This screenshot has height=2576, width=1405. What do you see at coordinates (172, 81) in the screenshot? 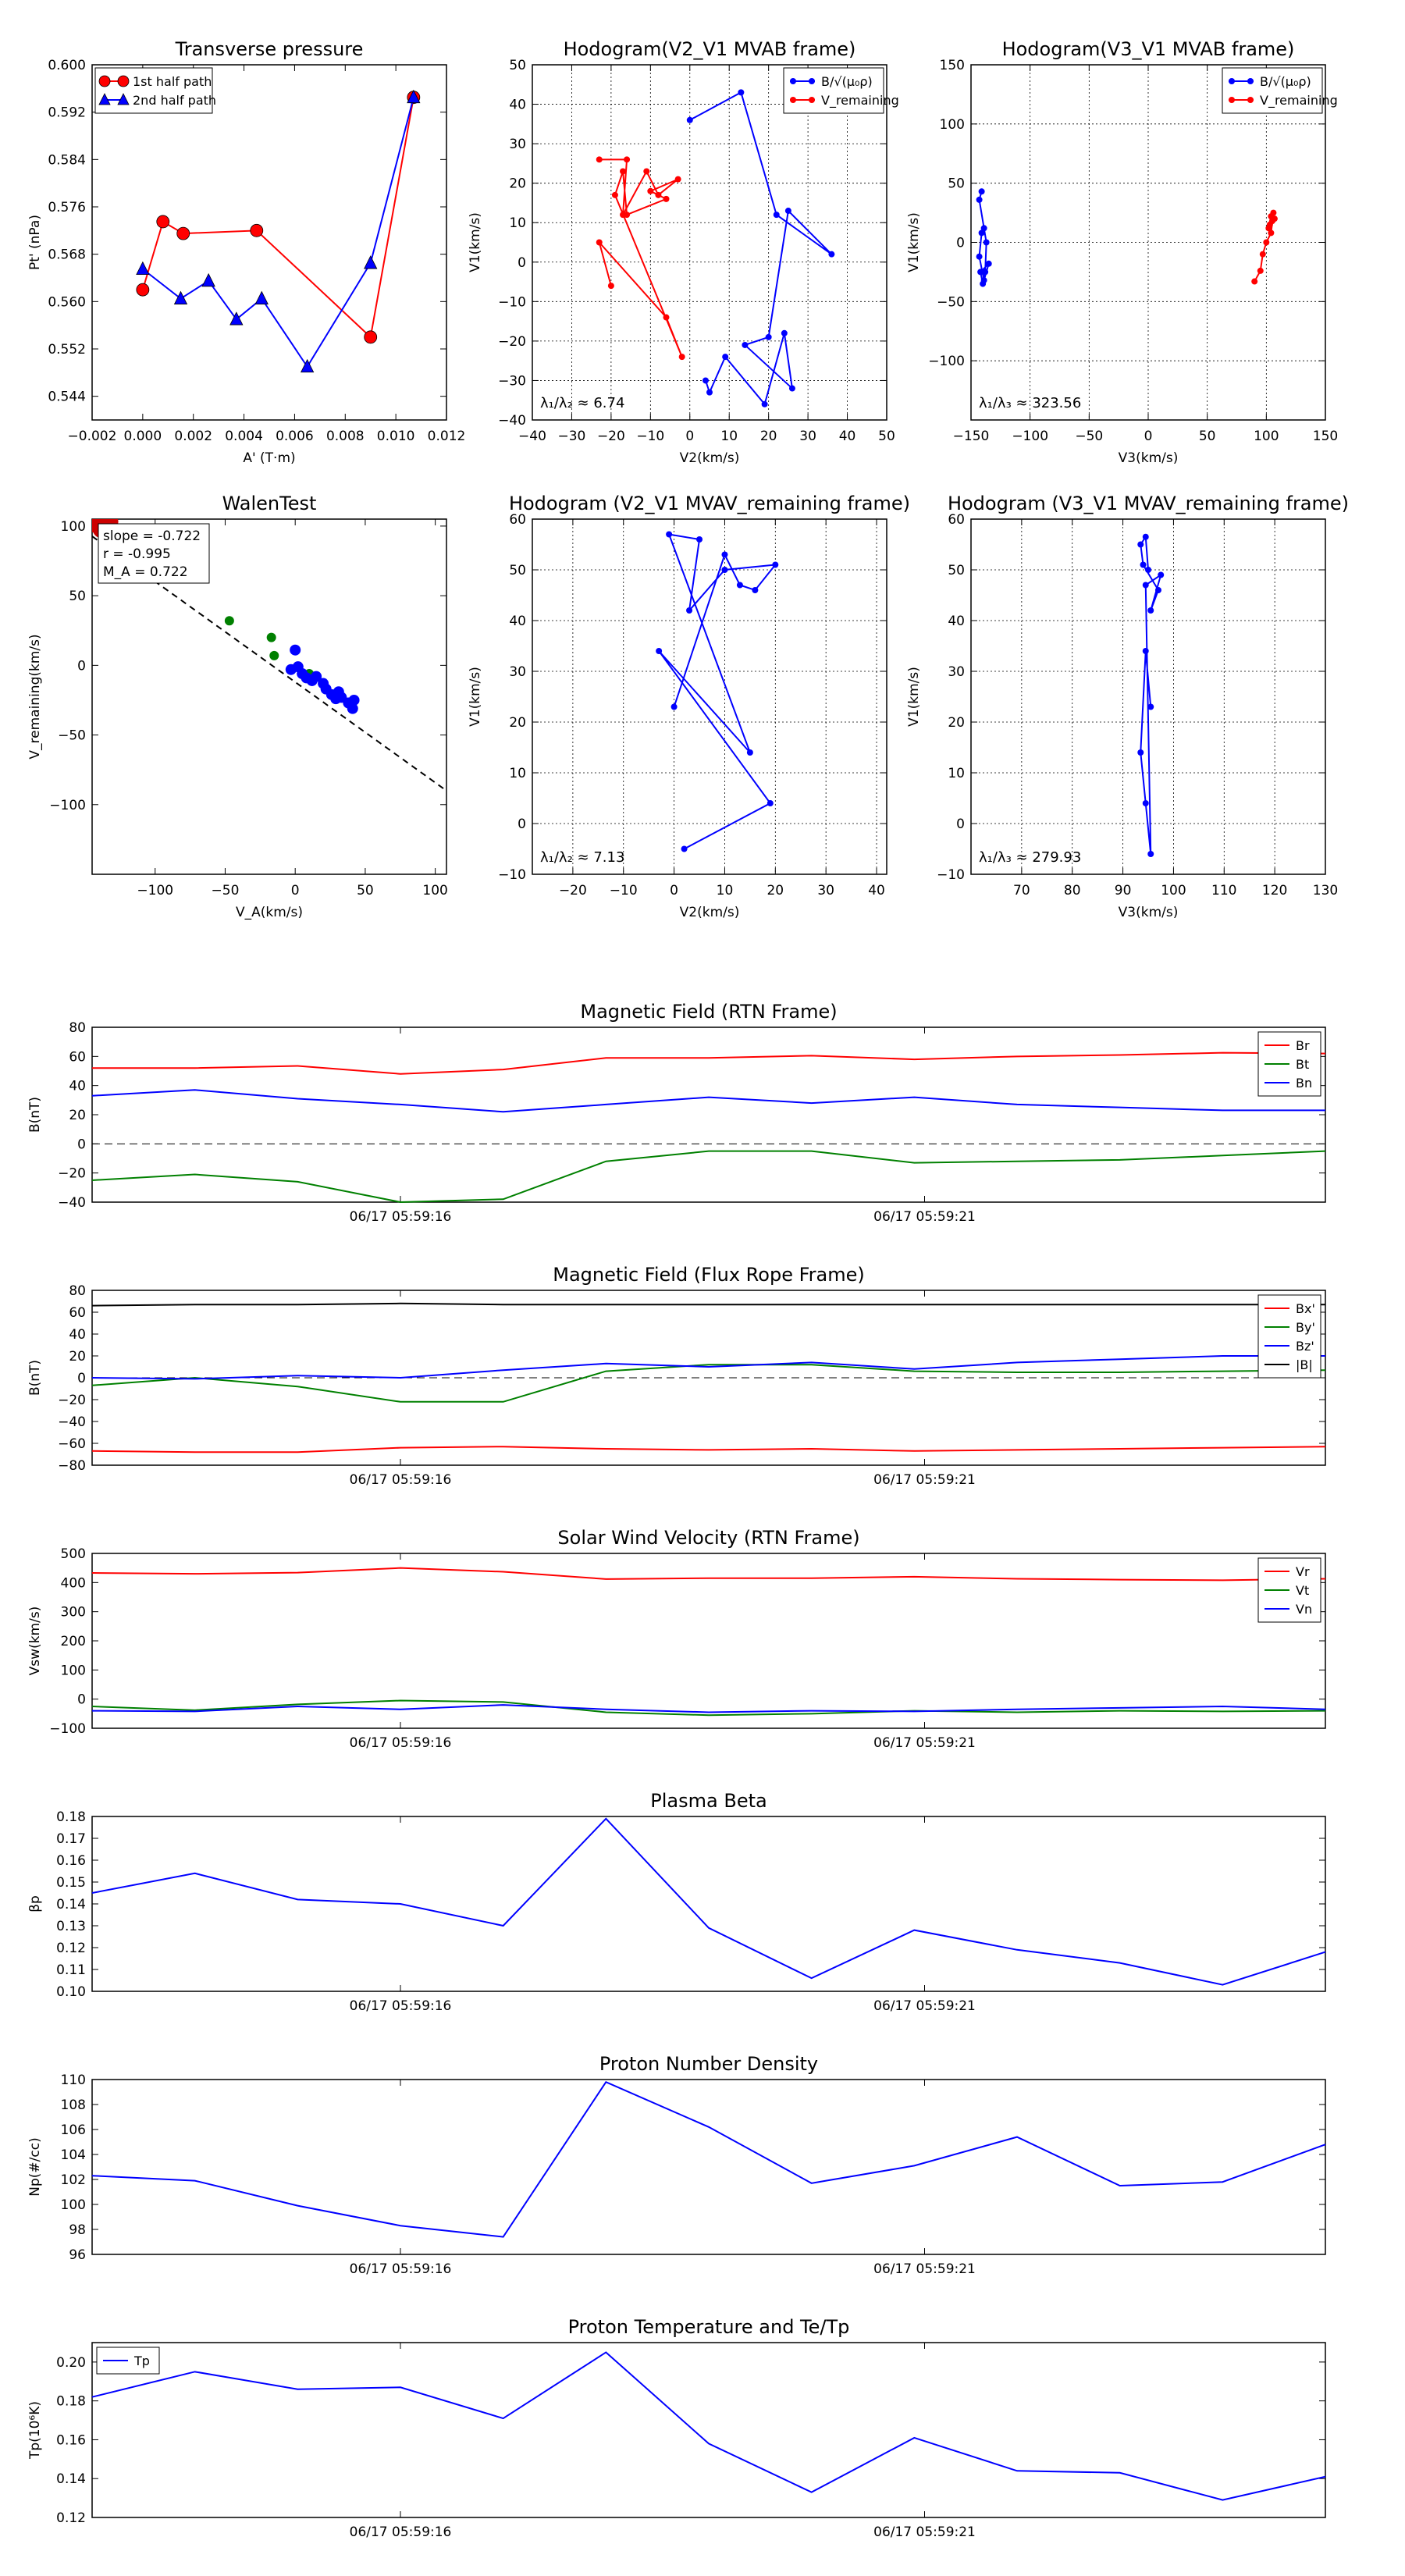
I see `transverse-legend-label: 1st half path` at bounding box center [172, 81].